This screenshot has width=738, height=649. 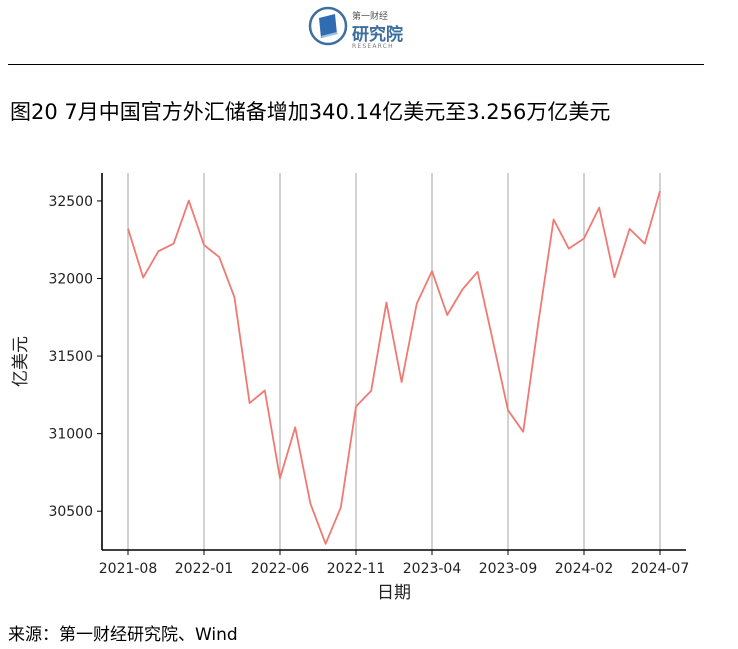 What do you see at coordinates (70, 279) in the screenshot?
I see `y-tick-label: 32000` at bounding box center [70, 279].